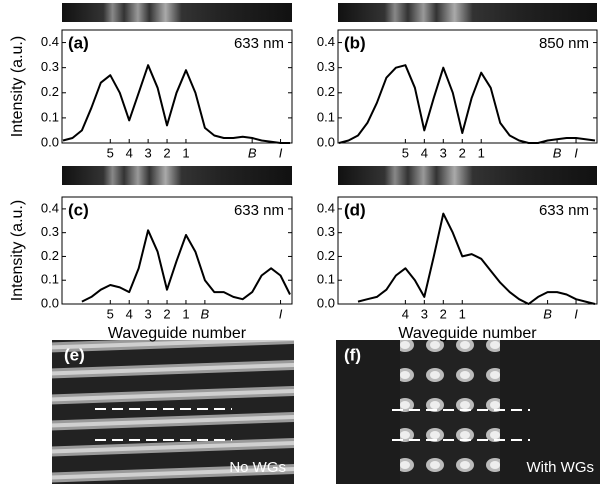 Image resolution: width=603 pixels, height=489 pixels. What do you see at coordinates (355, 42) in the screenshot?
I see `panel-label: (b)` at bounding box center [355, 42].